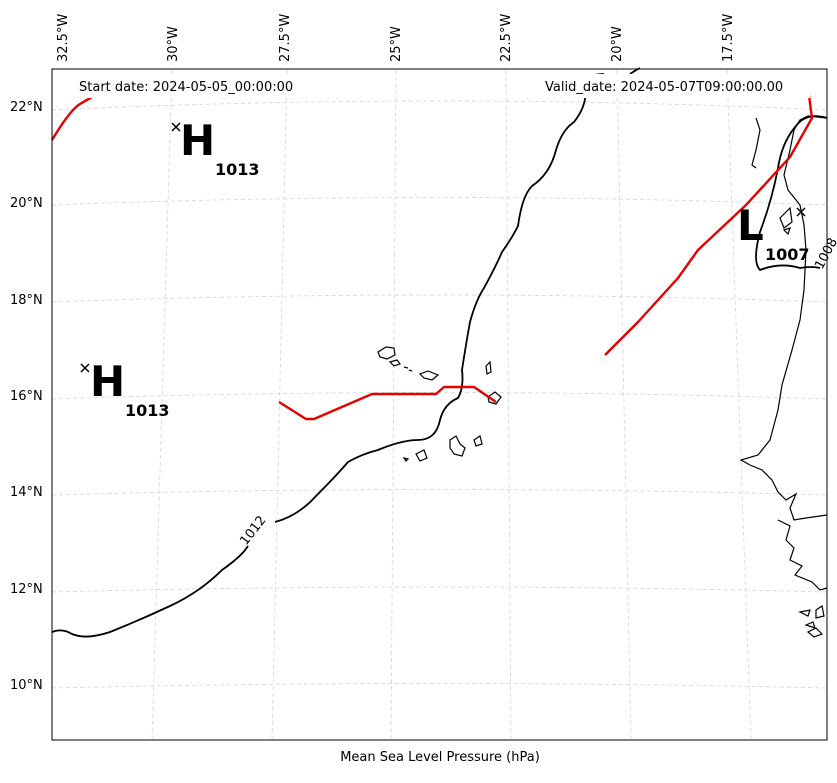  What do you see at coordinates (750, 225) in the screenshot?
I see `pressure-center-letter-l: L` at bounding box center [750, 225].